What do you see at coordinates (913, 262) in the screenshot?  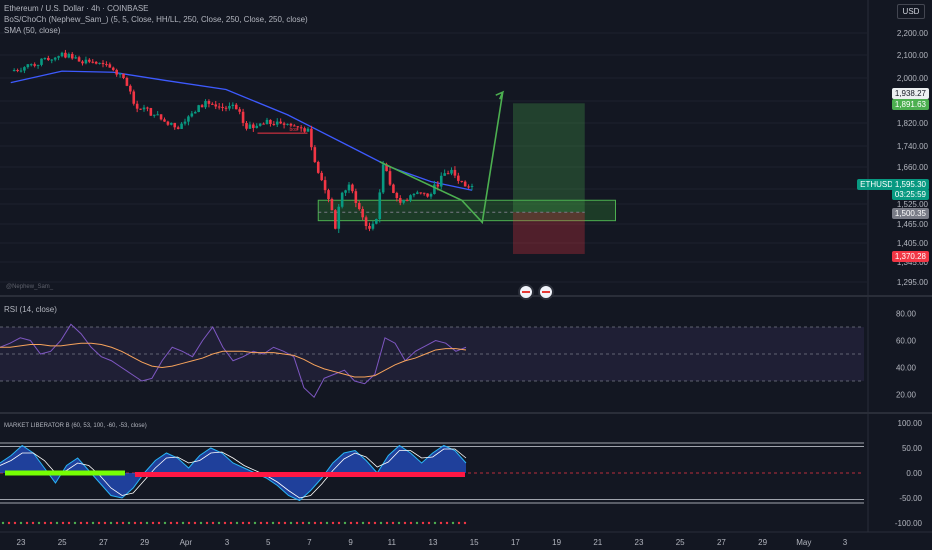 I see `price-tick-label: 1,345.00` at bounding box center [913, 262].